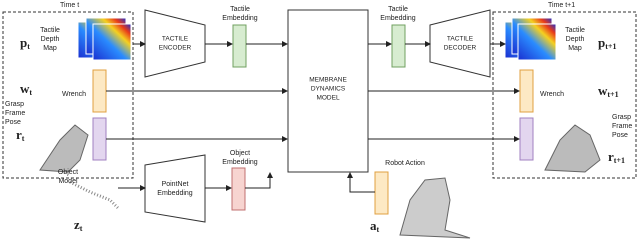 The width and height of the screenshot is (640, 244). I want to click on label: Robot Action, so click(405, 163).